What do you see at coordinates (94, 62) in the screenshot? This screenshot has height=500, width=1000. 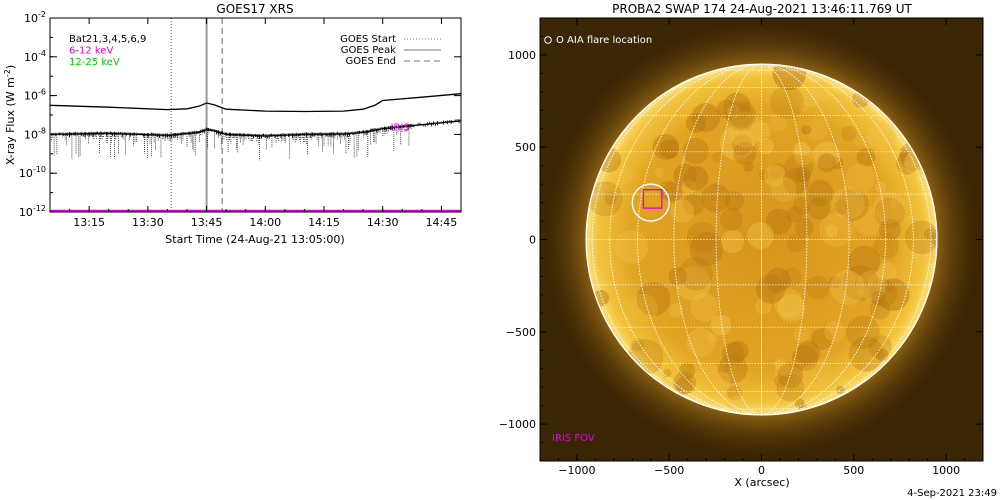 I see `legend-left-entry: 12-25 keV` at bounding box center [94, 62].